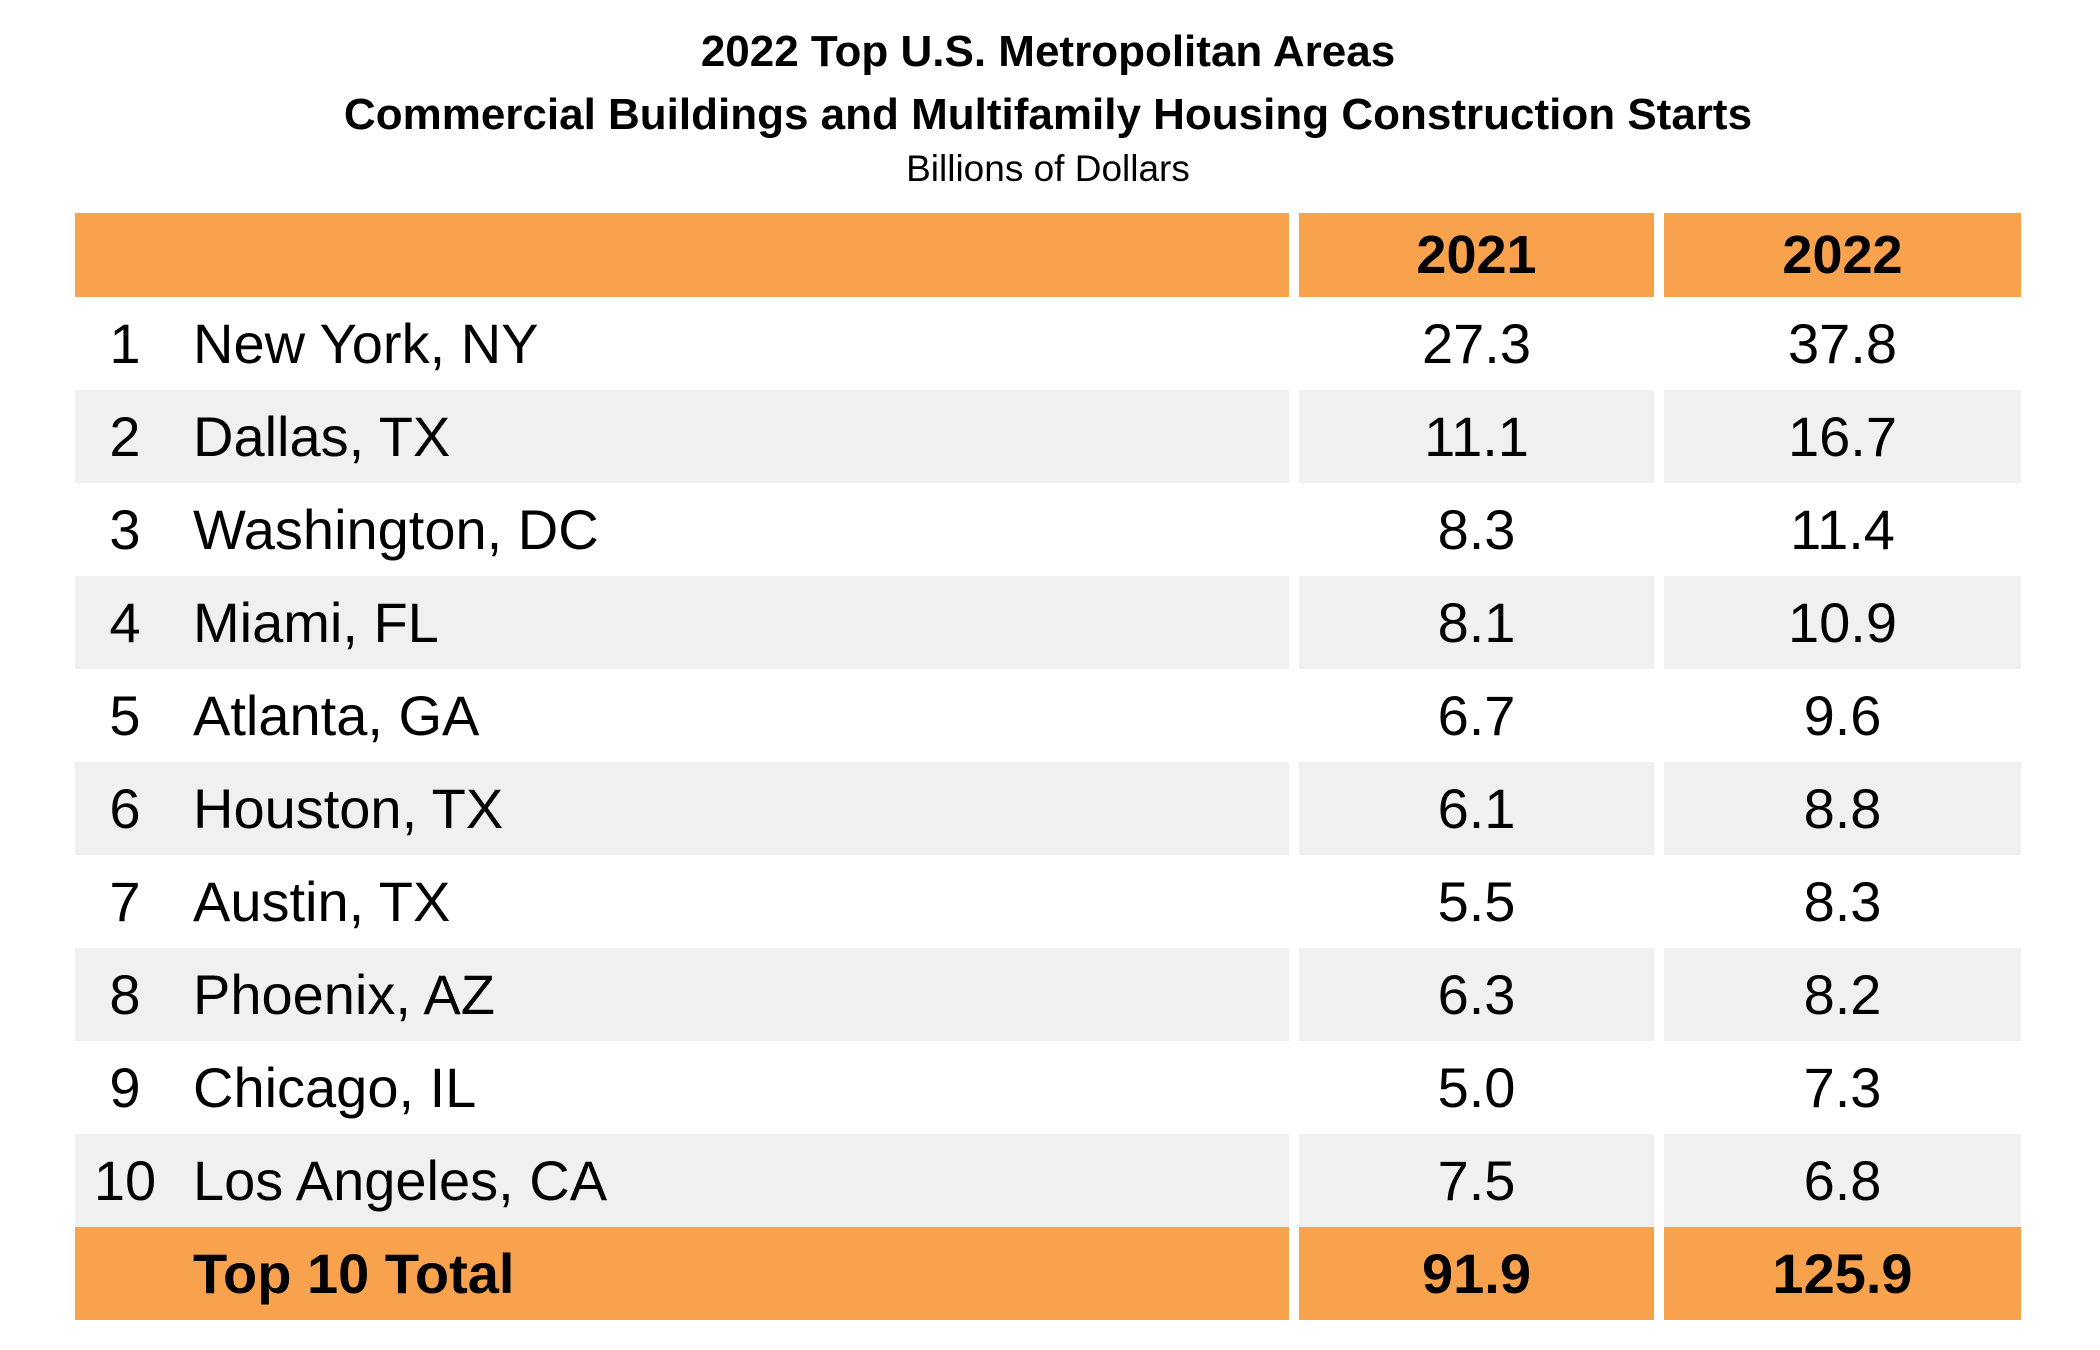 This screenshot has height=1350, width=2100. Describe the element at coordinates (1476, 622) in the screenshot. I see `value-2021: 8.1` at that location.